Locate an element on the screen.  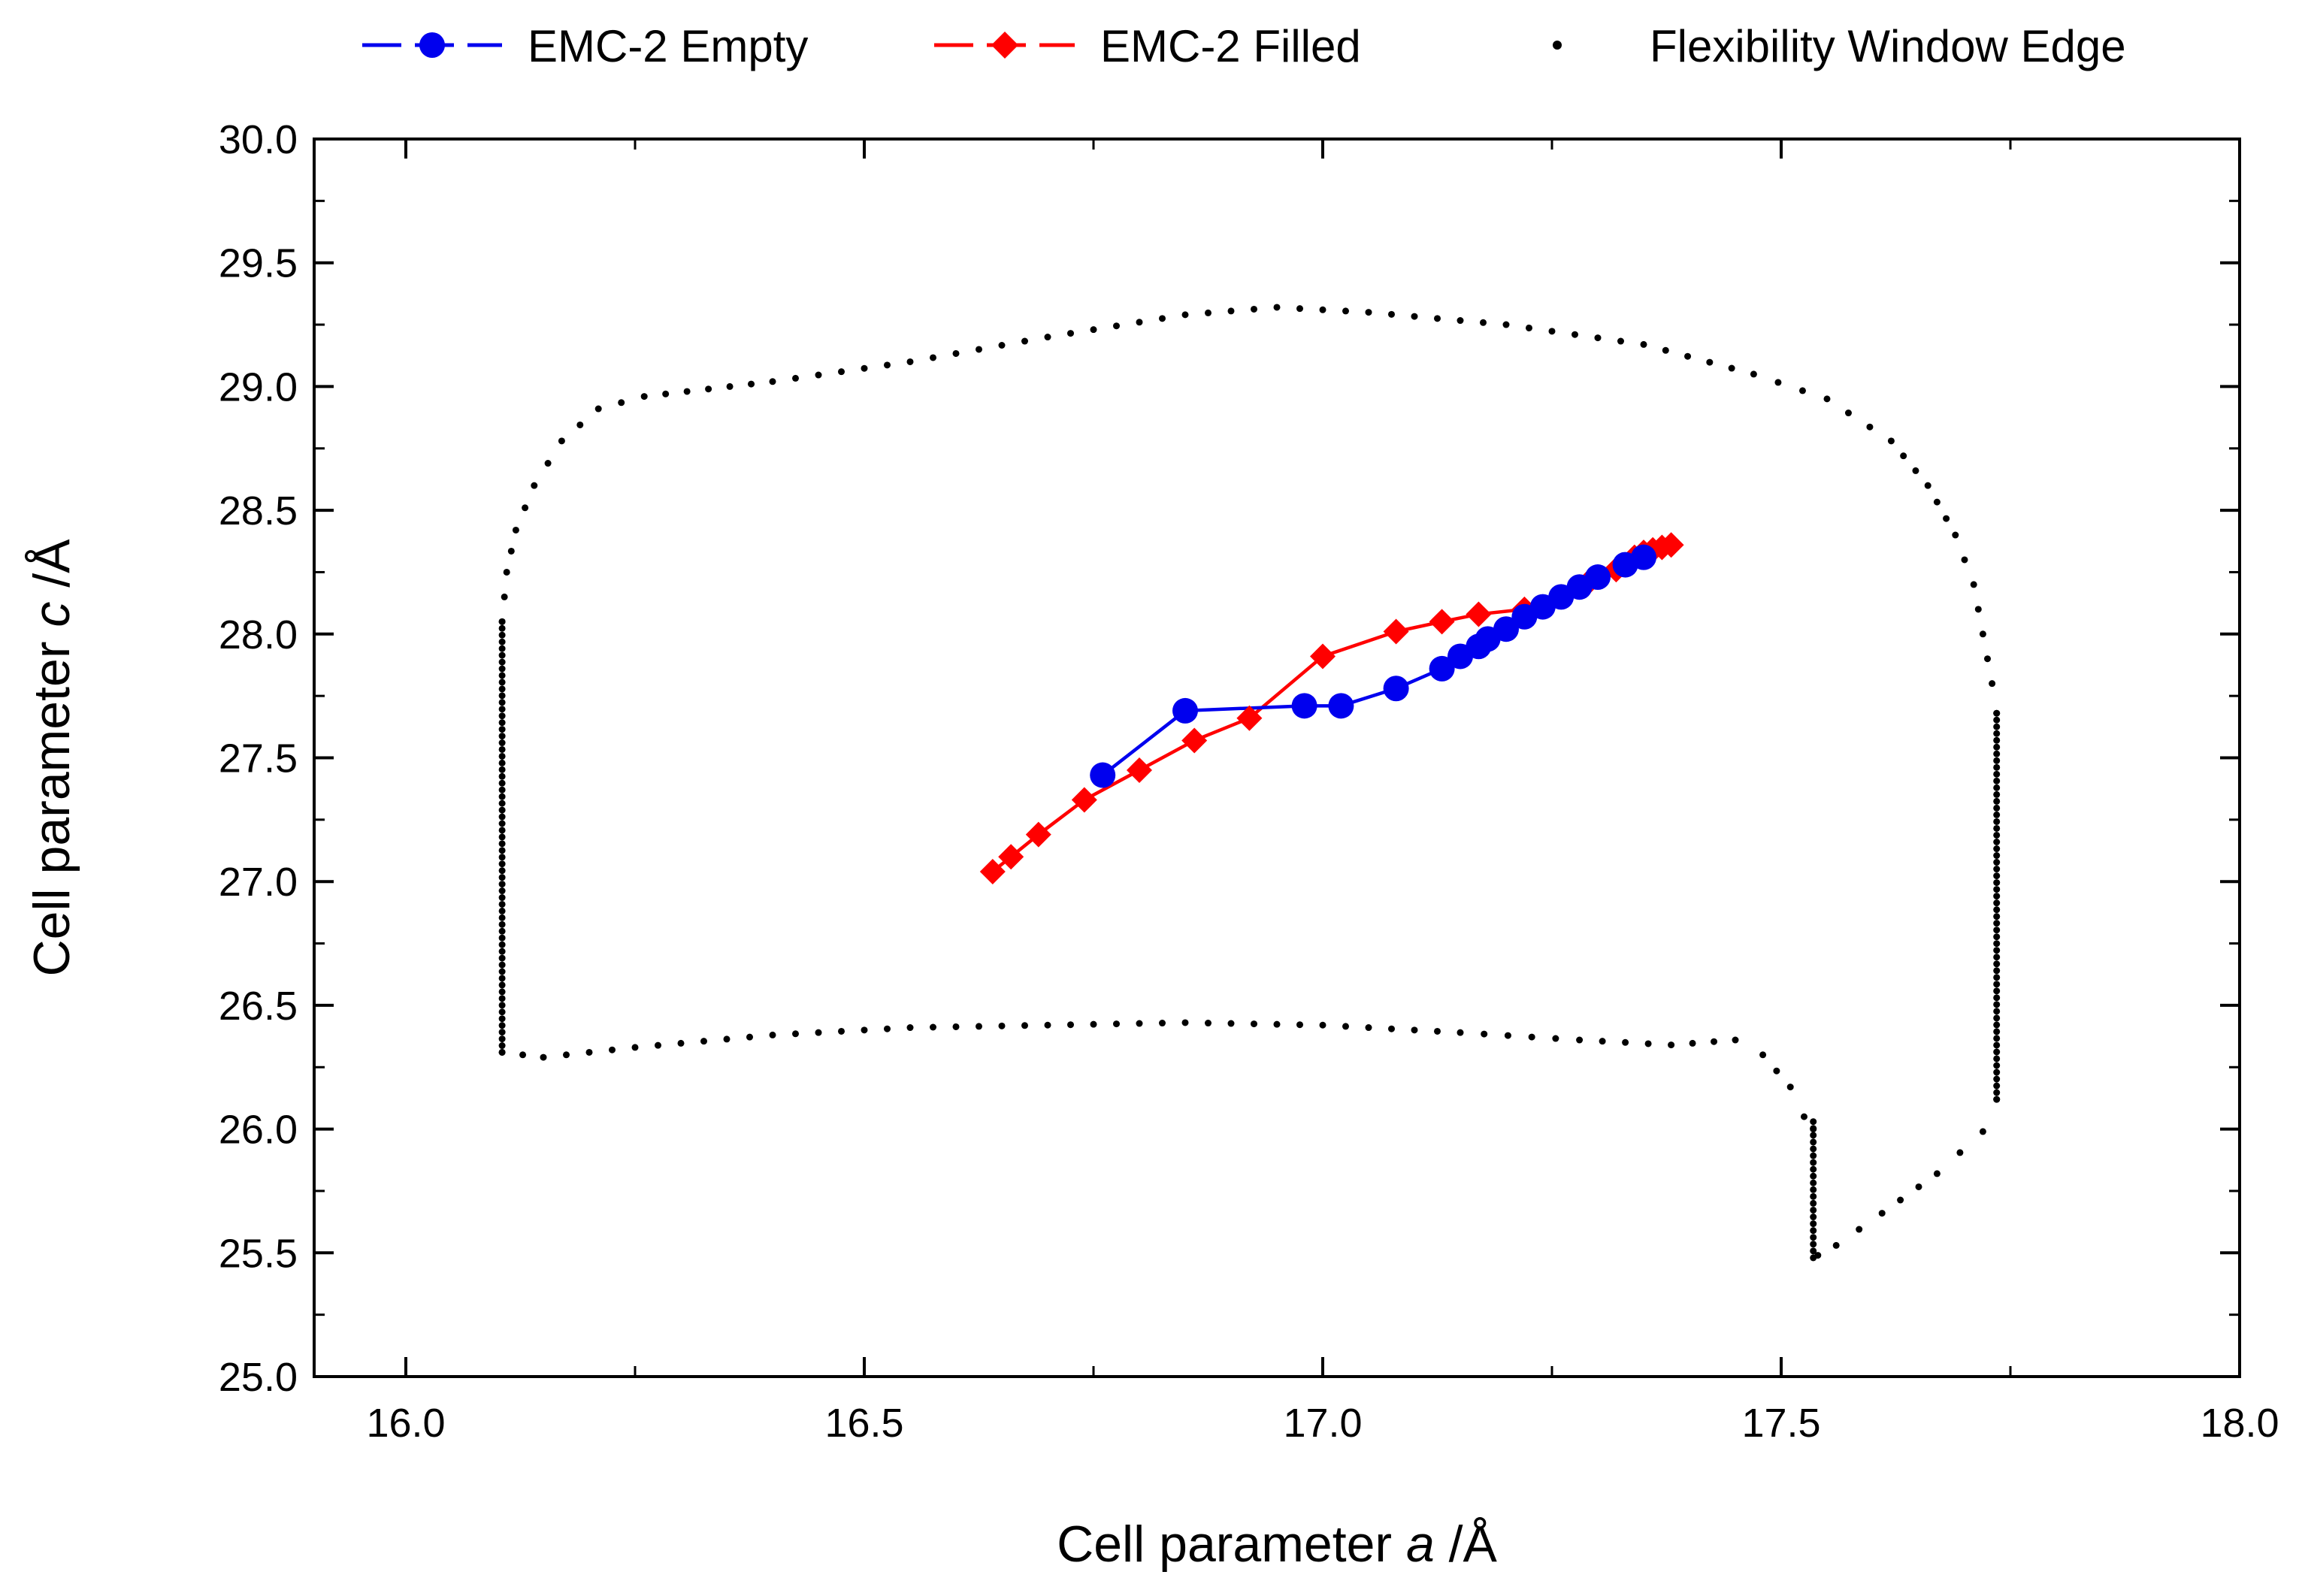
x-tick-label: 16.5 is located at coordinates (863, 1423).